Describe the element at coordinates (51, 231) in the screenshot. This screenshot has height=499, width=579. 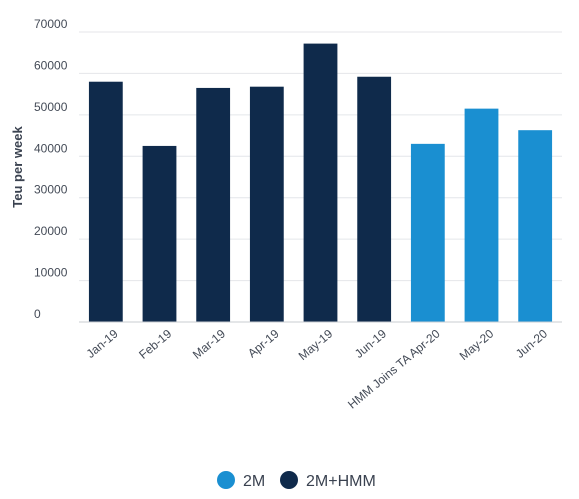
I see `y-tick-label: 20000` at that location.